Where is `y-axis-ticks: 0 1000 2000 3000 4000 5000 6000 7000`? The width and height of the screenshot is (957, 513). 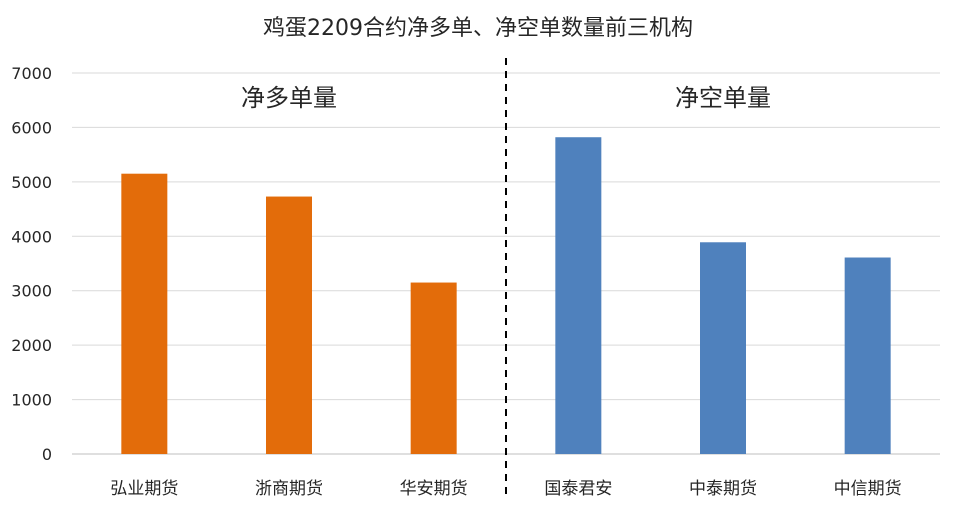 y-axis-ticks: 0 1000 2000 3000 4000 5000 6000 7000 is located at coordinates (31, 264).